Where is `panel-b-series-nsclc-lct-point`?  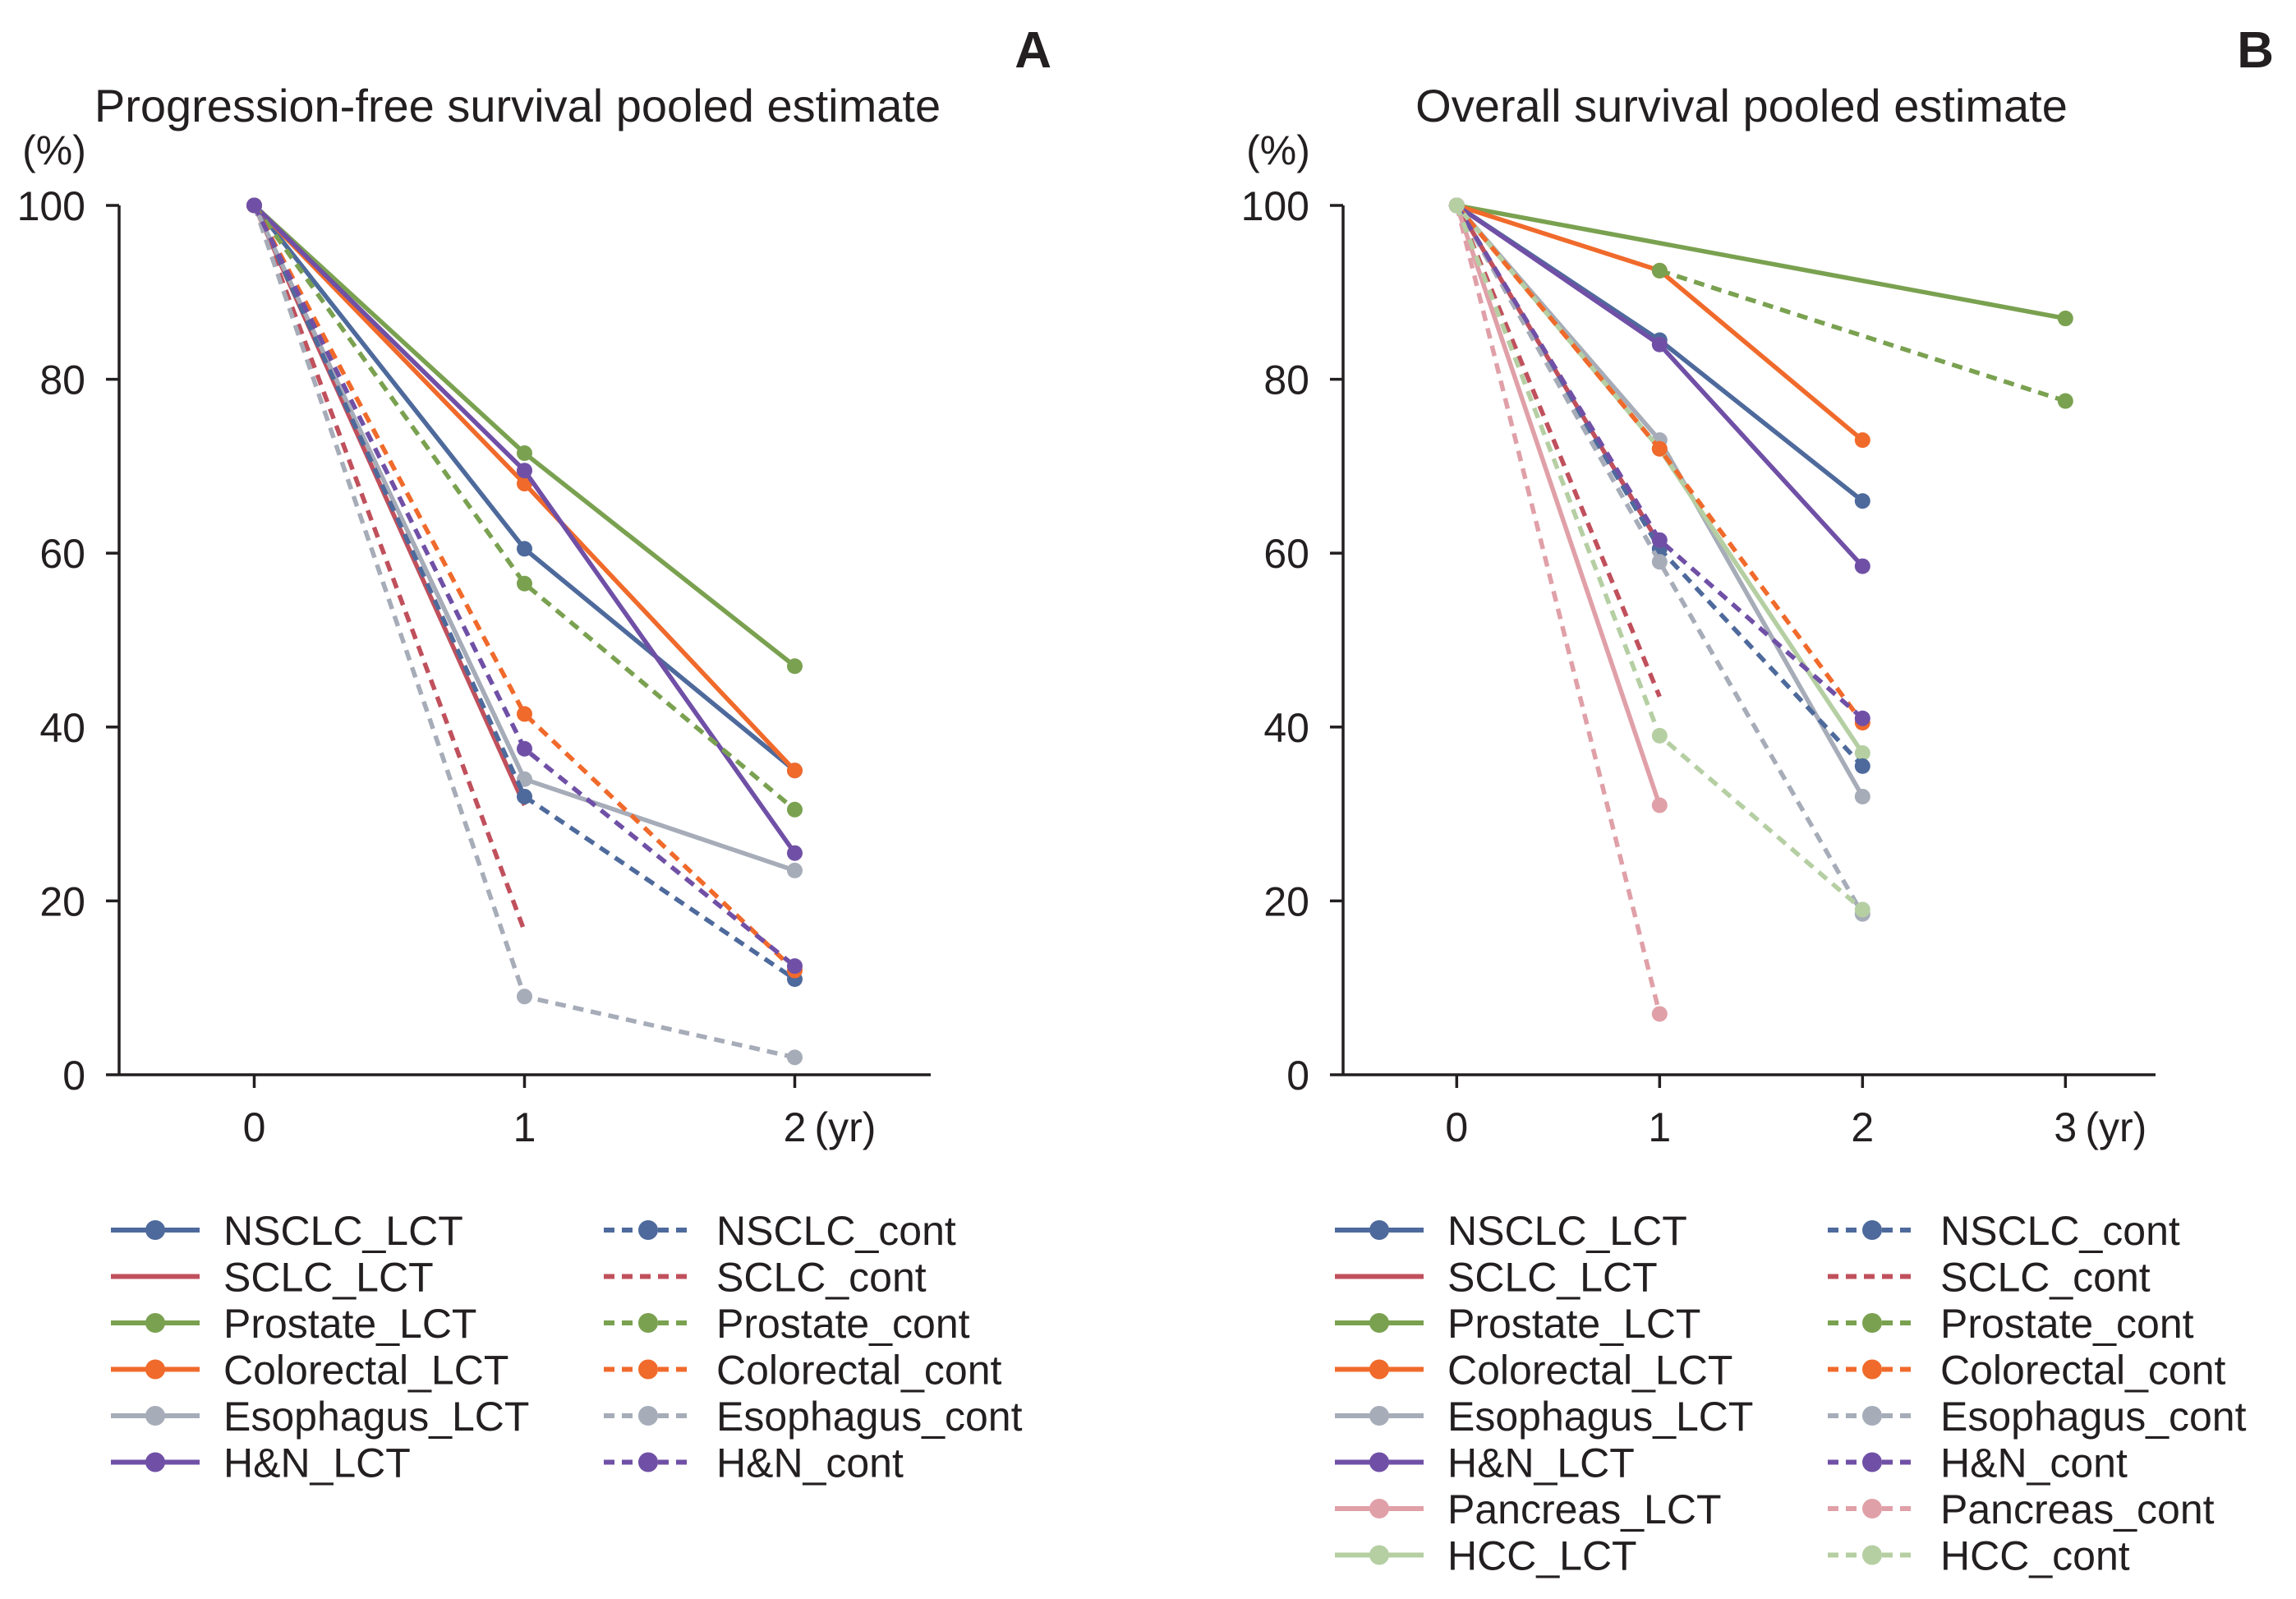 panel-b-series-nsclc-lct-point is located at coordinates (1862, 501).